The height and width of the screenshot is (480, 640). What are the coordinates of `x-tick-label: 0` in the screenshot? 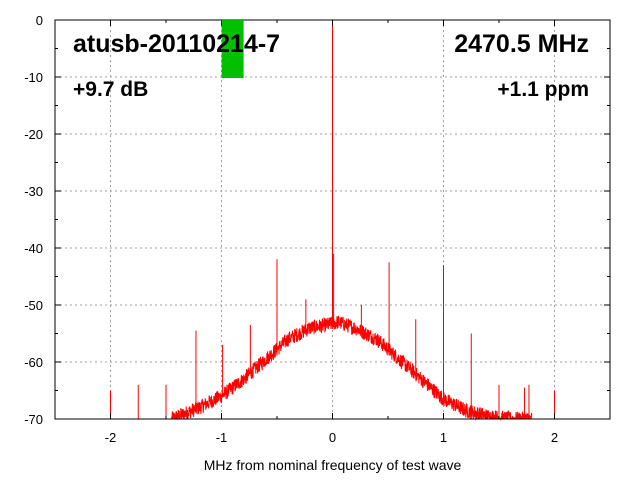 It's located at (332, 437).